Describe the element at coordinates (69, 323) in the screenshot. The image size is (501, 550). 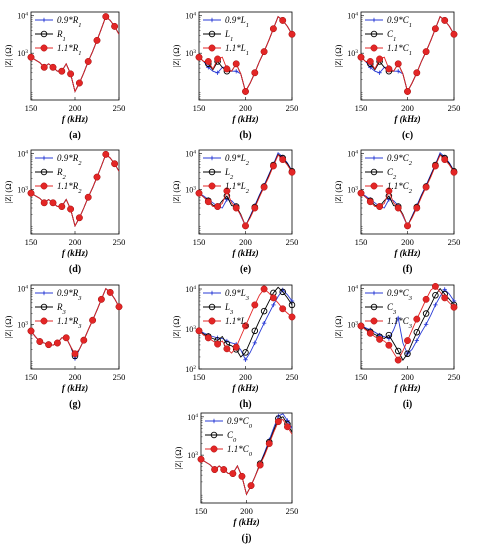
I see `legend-label: 1.1*R3` at that location.